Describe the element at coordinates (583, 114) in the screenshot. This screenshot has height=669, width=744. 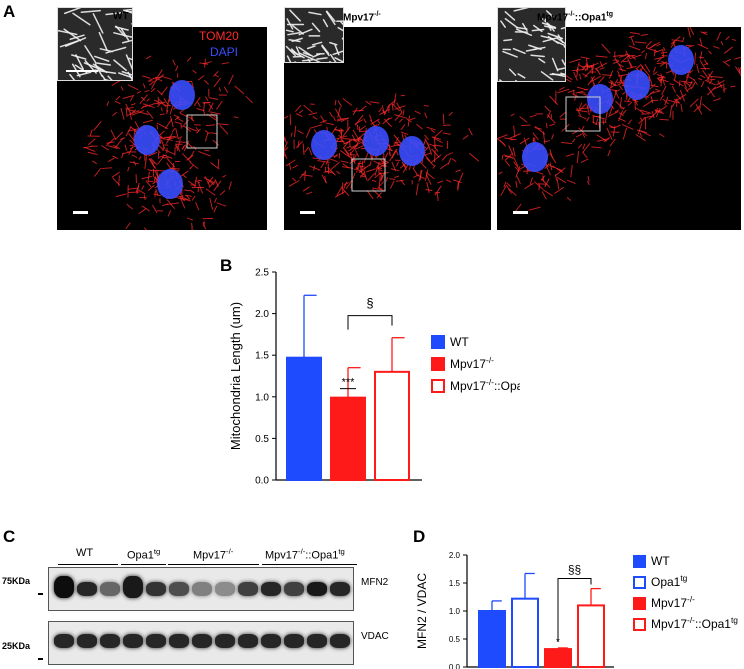
I see `zoom-box` at that location.